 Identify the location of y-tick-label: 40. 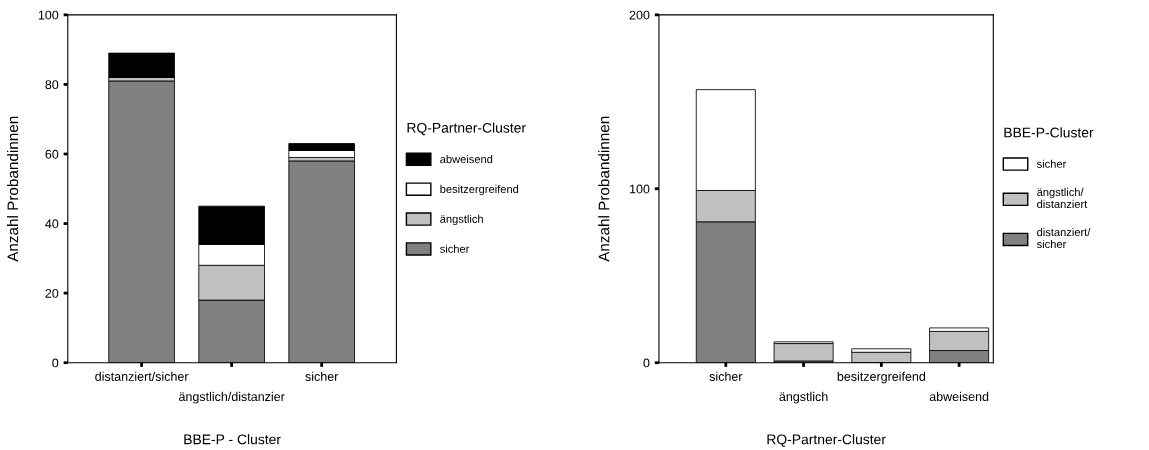
(52, 224).